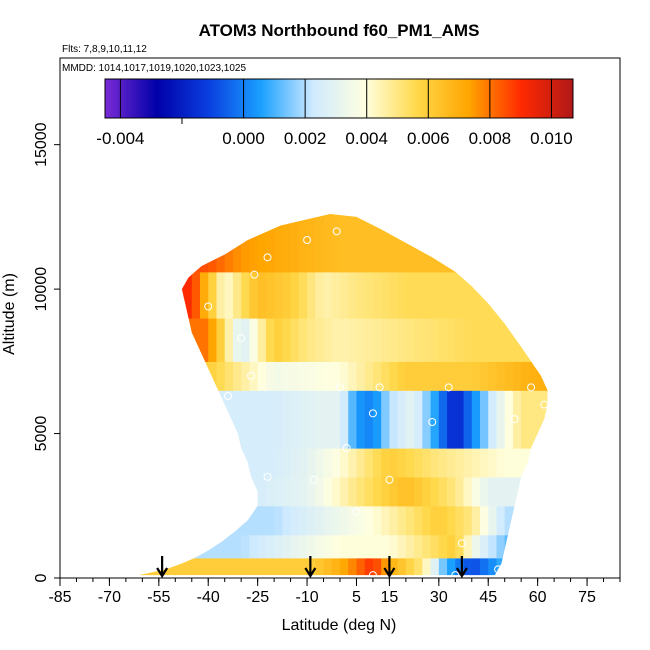 This screenshot has width=650, height=650. I want to click on chart-title: ATOM3 Northbound f60_PM1_AMS, so click(339, 30).